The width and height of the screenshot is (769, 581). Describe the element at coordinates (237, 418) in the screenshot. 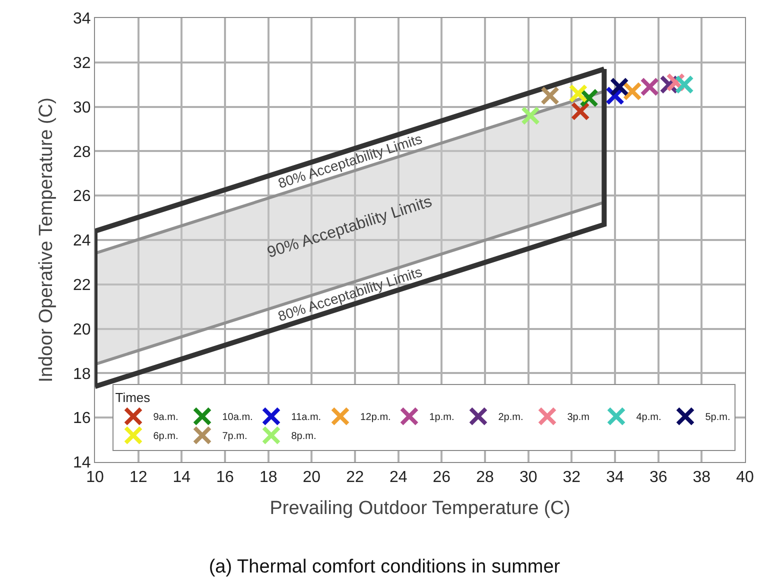

I see `legend-label: 10a.m.` at that location.